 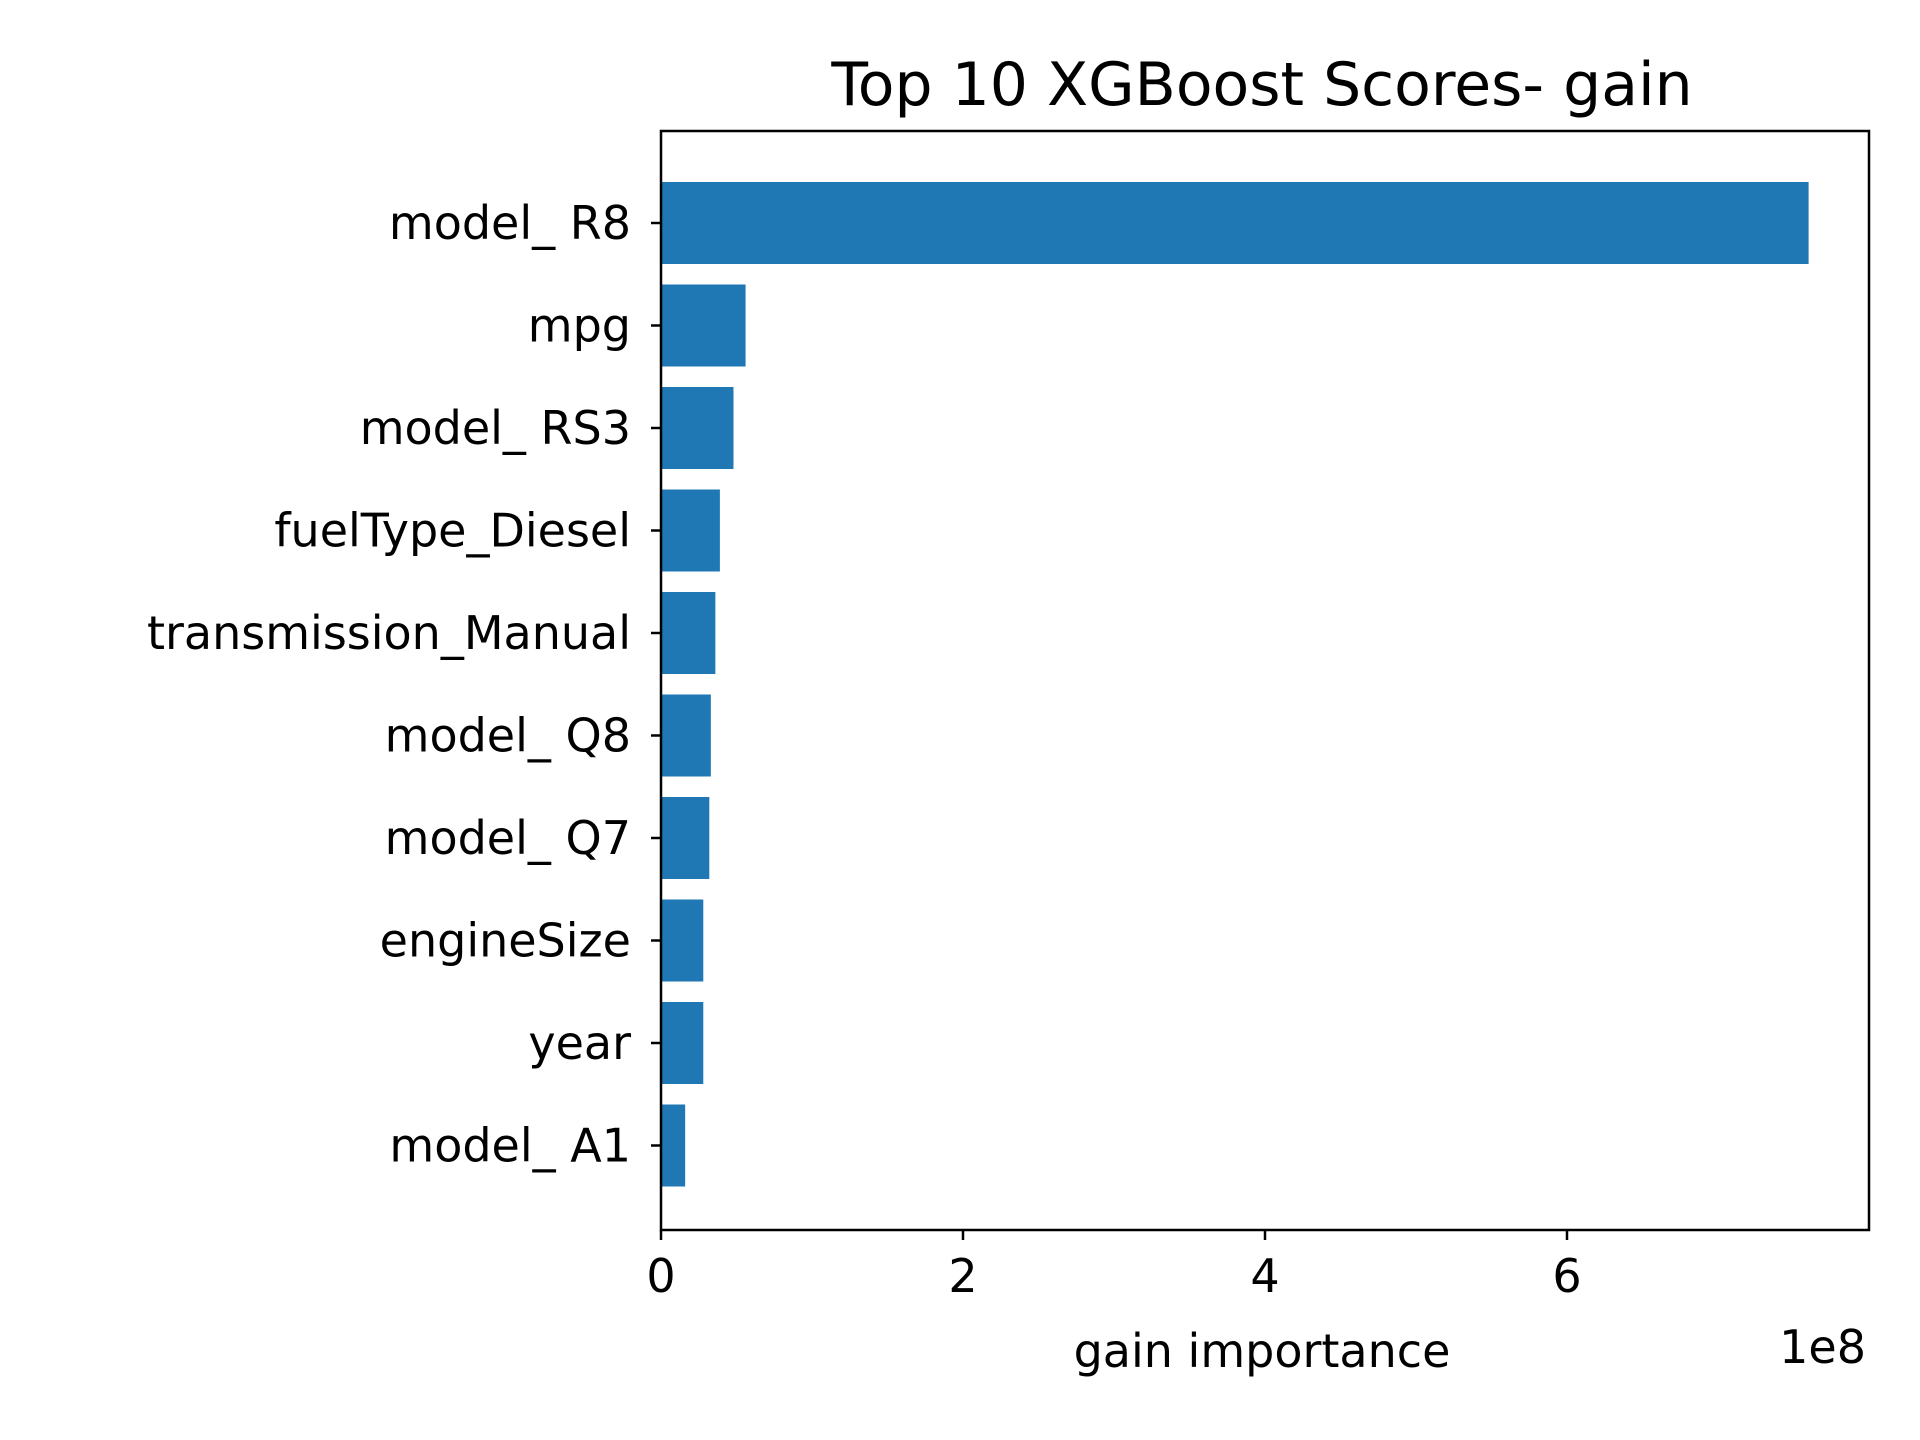 I want to click on y-tick-label: fuelType_Diesel, so click(x=452, y=531).